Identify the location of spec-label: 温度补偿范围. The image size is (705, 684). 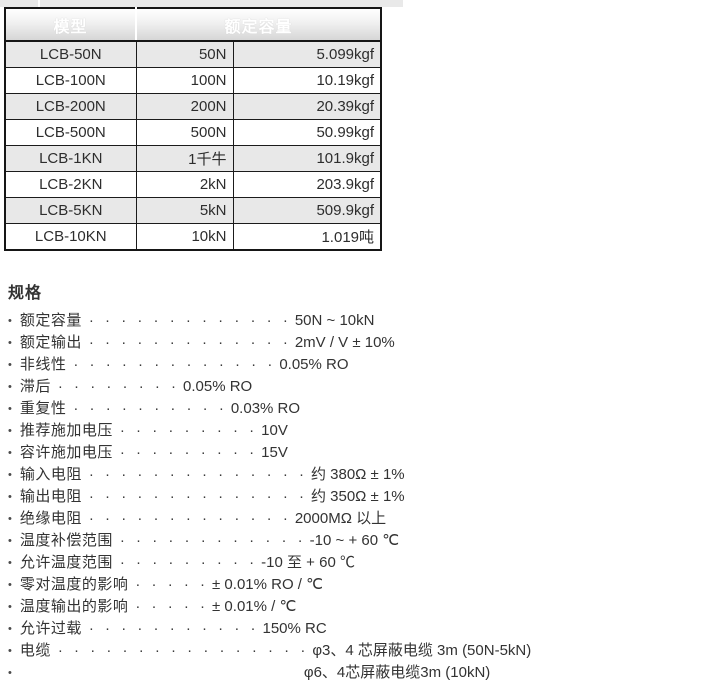
(66, 540).